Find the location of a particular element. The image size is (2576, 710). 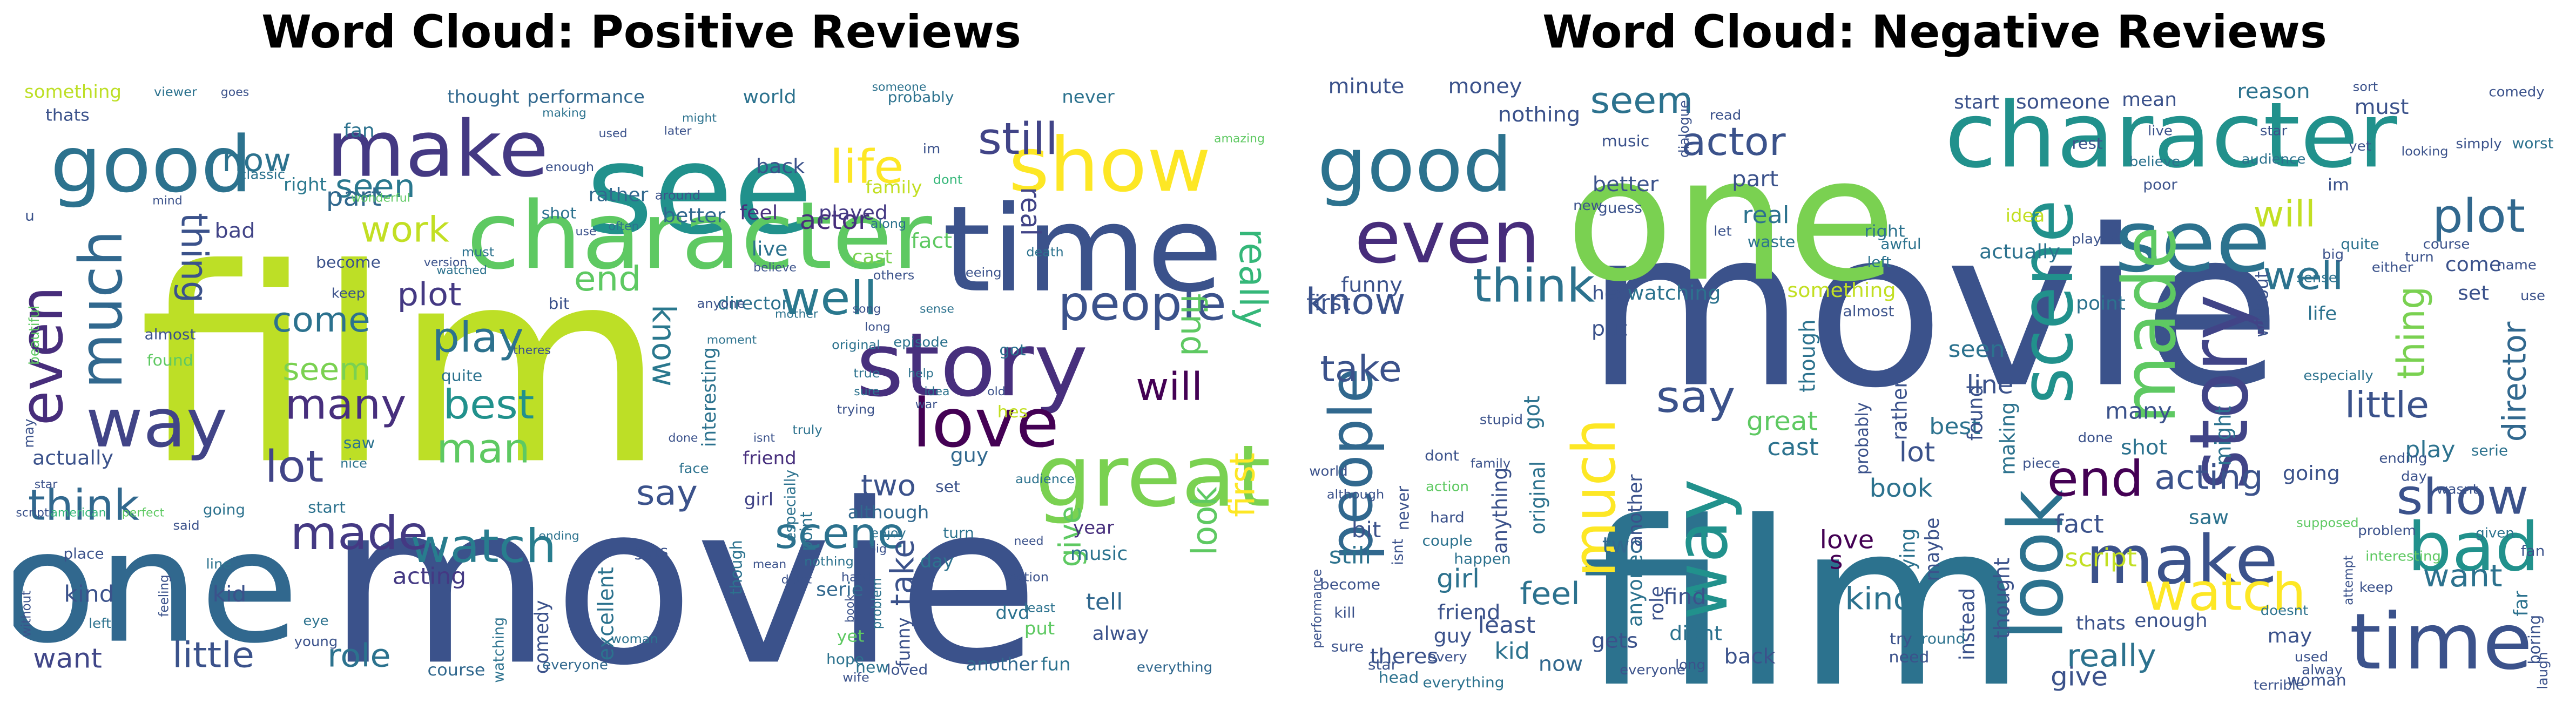

positive-word-action: action is located at coordinates (1029, 577).